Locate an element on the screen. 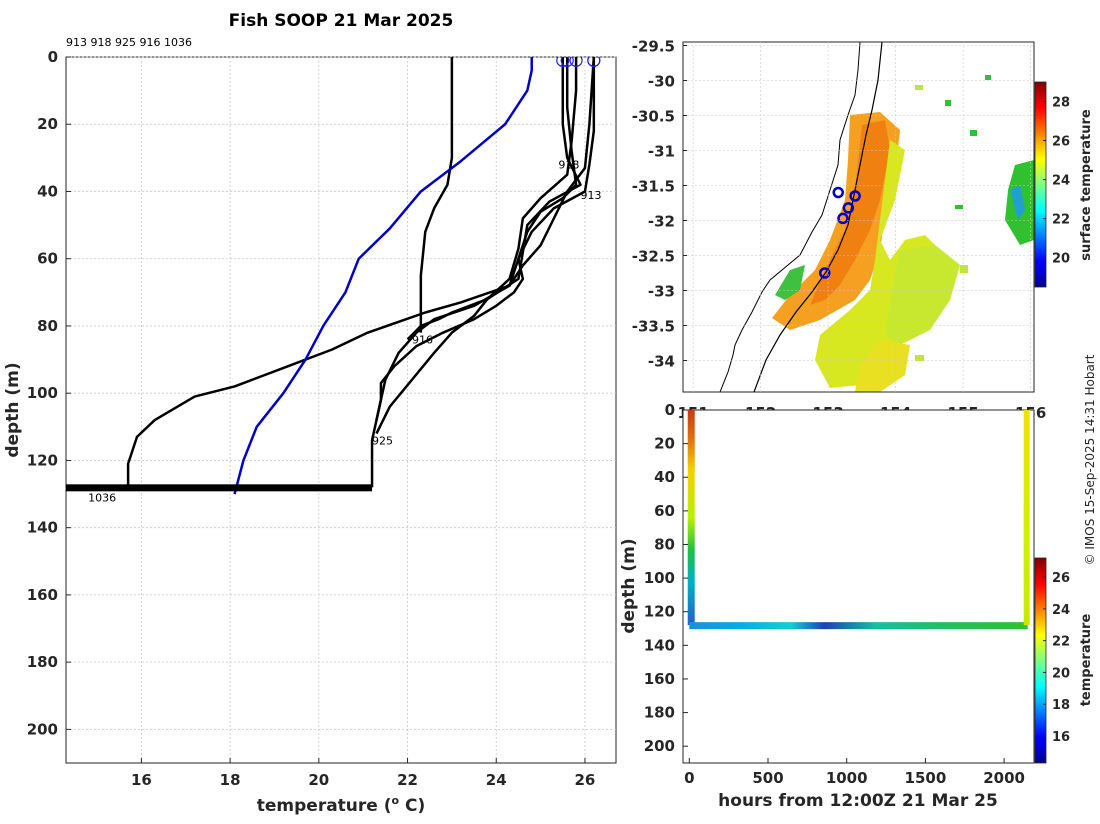 The image size is (1100, 824). map-lat-ticks: -29.5 -30 -30.5 -31 -31.5 -32 -32.5 -33 -33.5 -34 is located at coordinates (833, 204).